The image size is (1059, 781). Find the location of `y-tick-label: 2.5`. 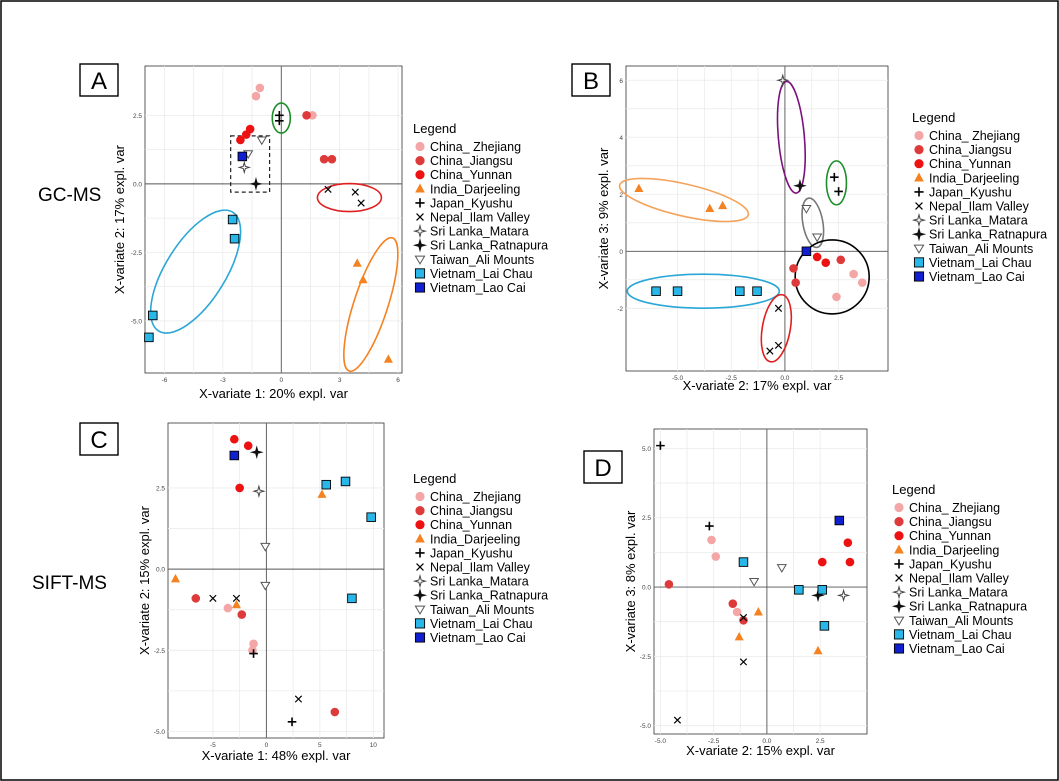

y-tick-label: 2.5 is located at coordinates (646, 518).